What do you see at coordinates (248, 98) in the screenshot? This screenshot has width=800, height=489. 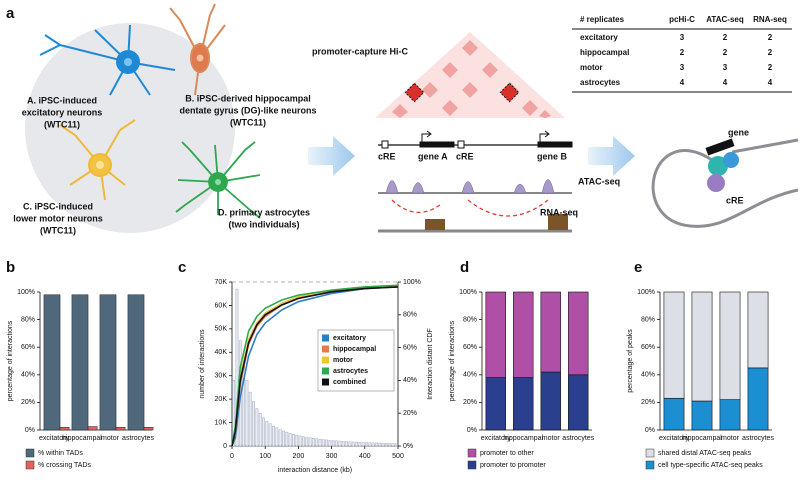 I see `caption-line: B. iPSC-derived hippocampal` at bounding box center [248, 98].